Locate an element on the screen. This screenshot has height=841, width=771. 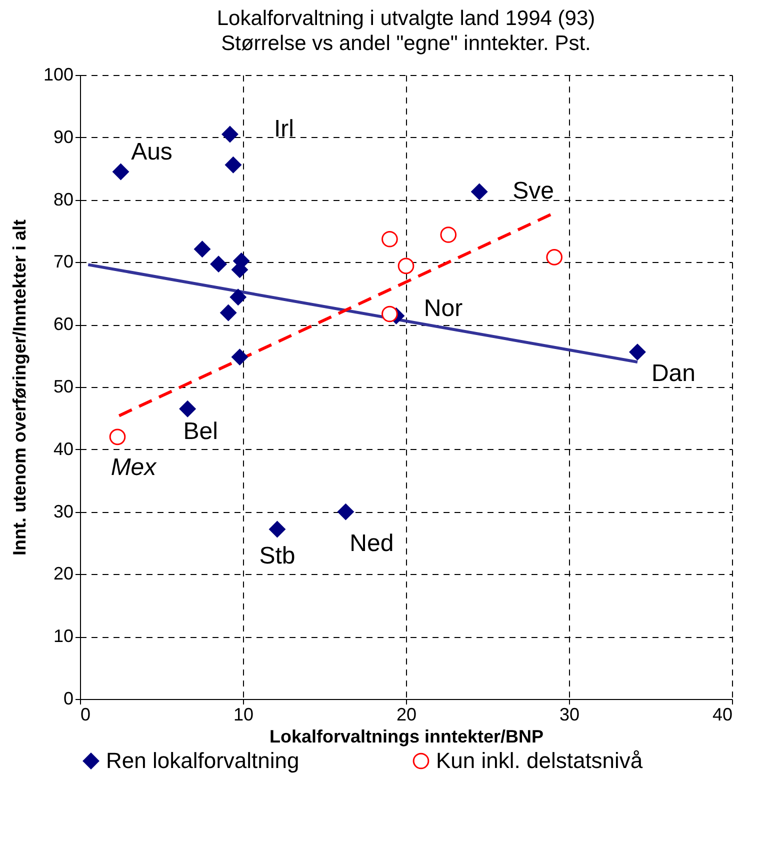
annotation: Sve is located at coordinates (533, 191).